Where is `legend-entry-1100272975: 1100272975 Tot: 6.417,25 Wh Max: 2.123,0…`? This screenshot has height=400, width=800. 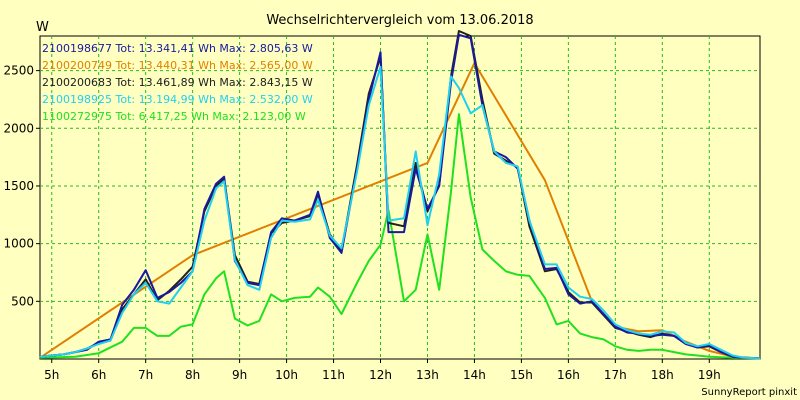
legend-entry-1100272975: 1100272975 Tot: 6.417,25 Wh Max: 2.123,0… is located at coordinates (174, 116).